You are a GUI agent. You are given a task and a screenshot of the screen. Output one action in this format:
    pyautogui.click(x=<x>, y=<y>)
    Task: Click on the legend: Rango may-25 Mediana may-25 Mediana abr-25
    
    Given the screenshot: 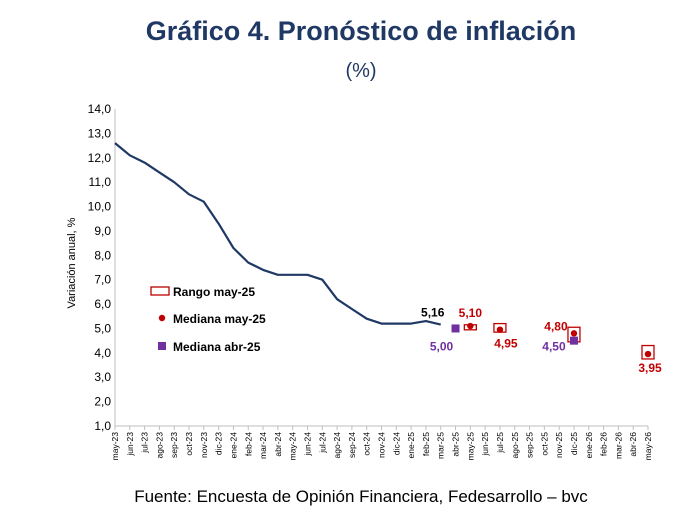 What is the action you would take?
    pyautogui.click(x=208, y=319)
    